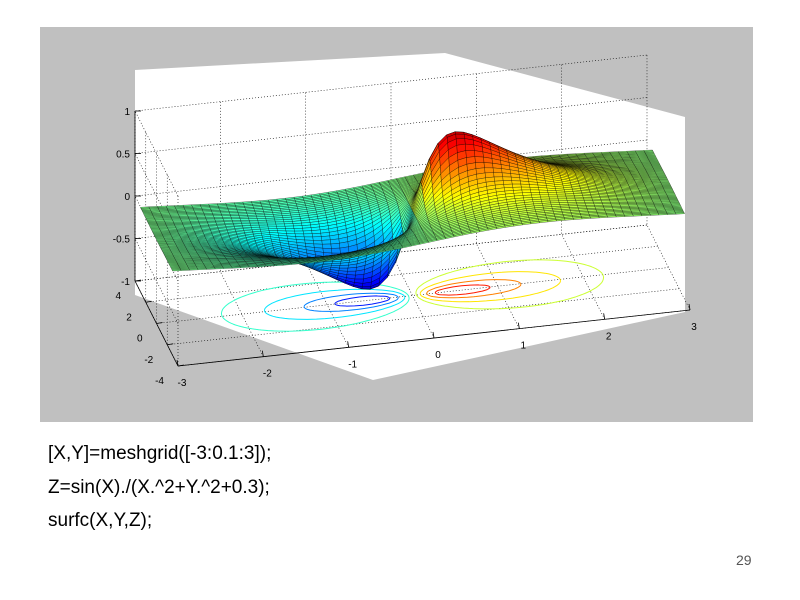  I want to click on x-tick-label: -3, so click(182, 383).